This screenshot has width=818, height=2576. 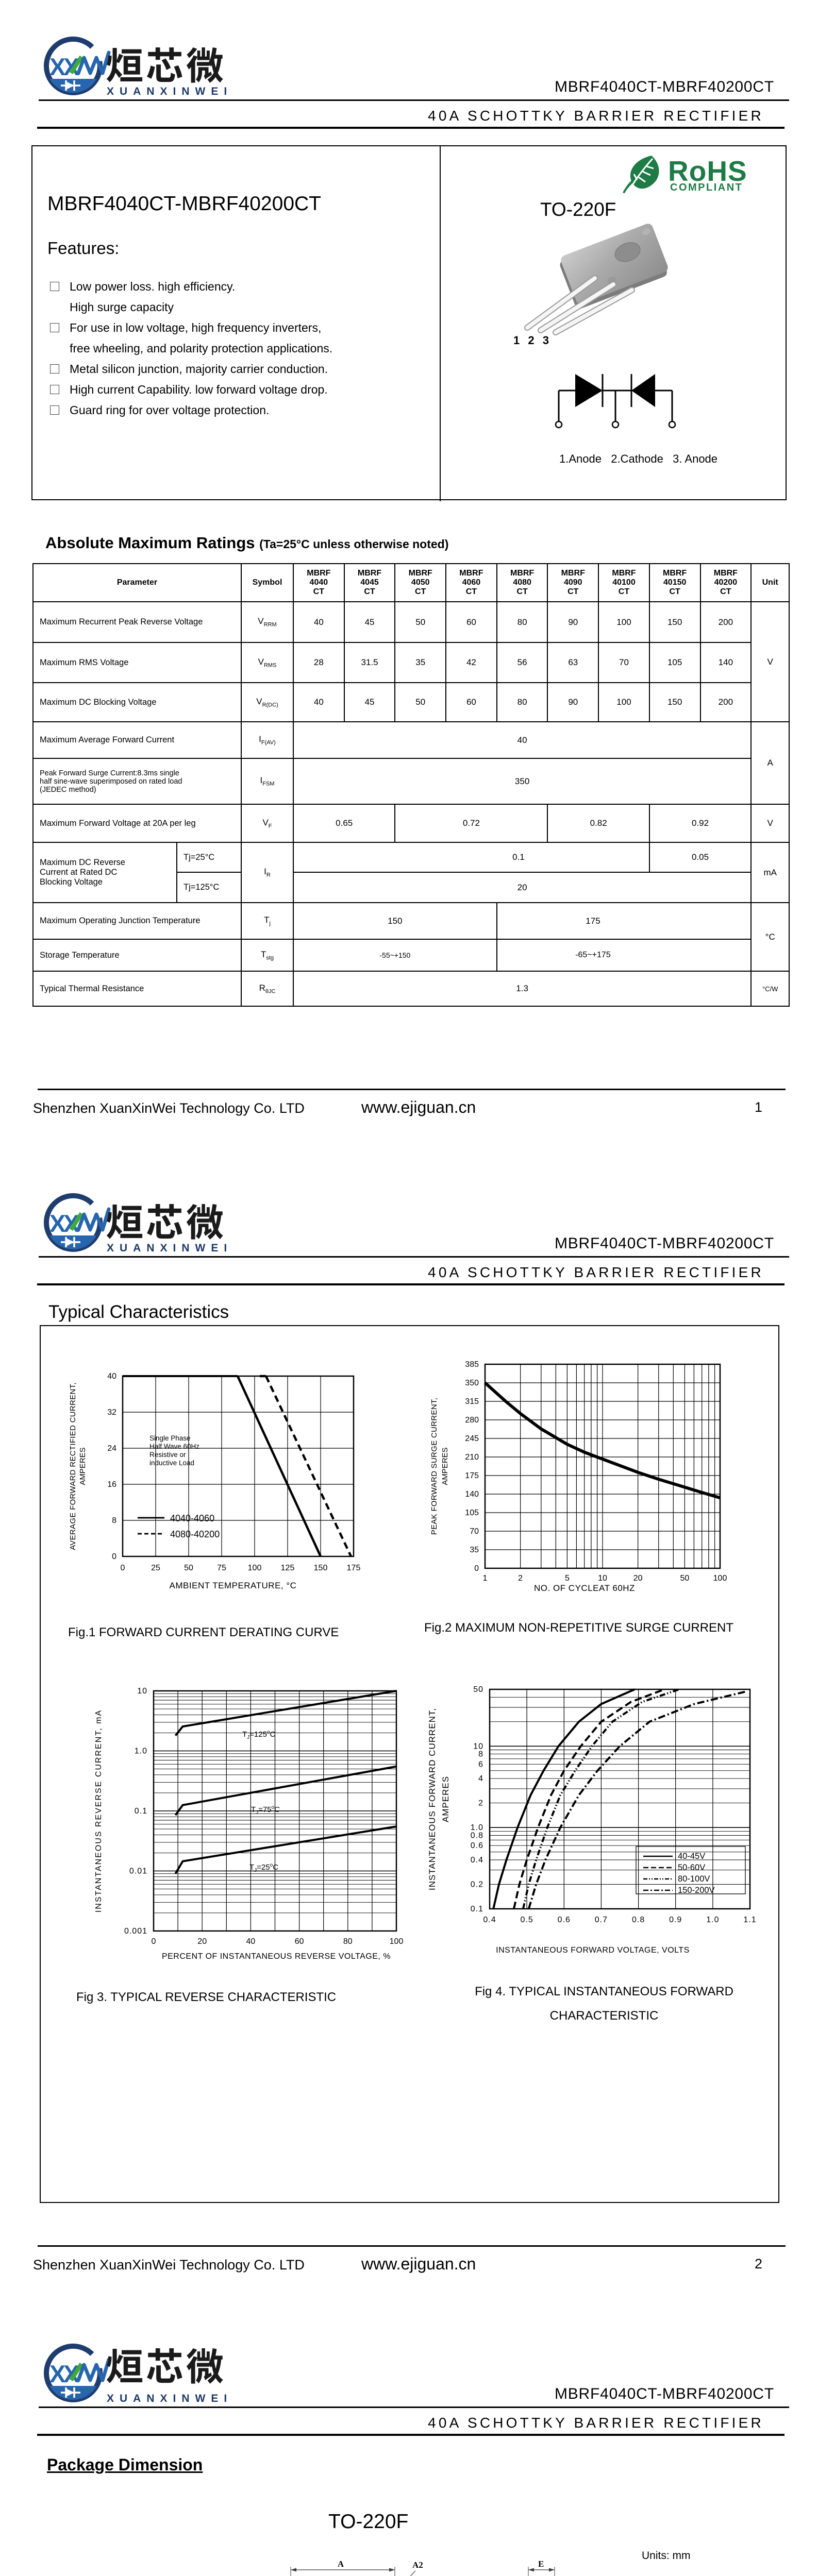 I want to click on svg-text: Half Wave 60Hz, so click(x=174, y=1446).